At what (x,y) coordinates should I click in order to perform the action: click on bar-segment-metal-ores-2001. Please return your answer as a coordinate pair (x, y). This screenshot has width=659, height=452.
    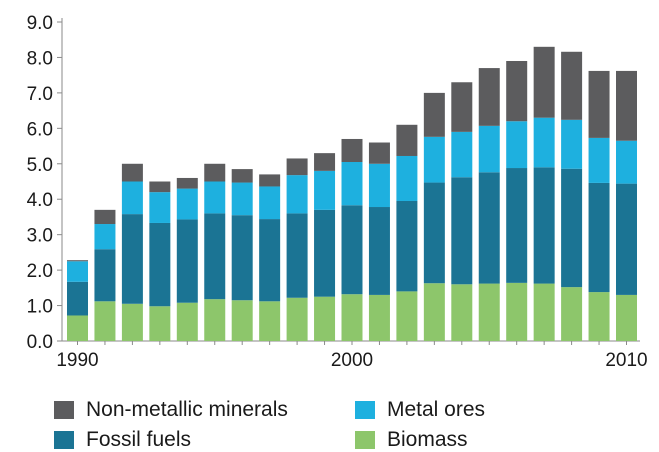
    Looking at the image, I should click on (379, 185).